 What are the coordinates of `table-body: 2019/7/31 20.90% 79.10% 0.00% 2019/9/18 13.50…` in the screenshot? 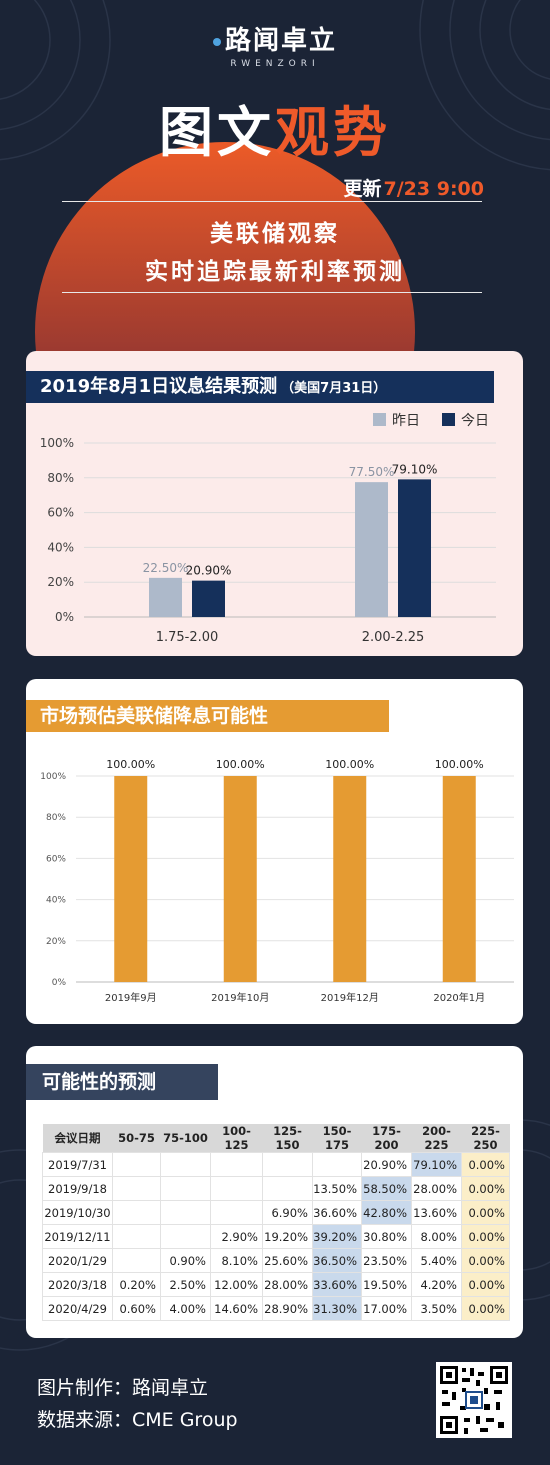 It's located at (276, 1236).